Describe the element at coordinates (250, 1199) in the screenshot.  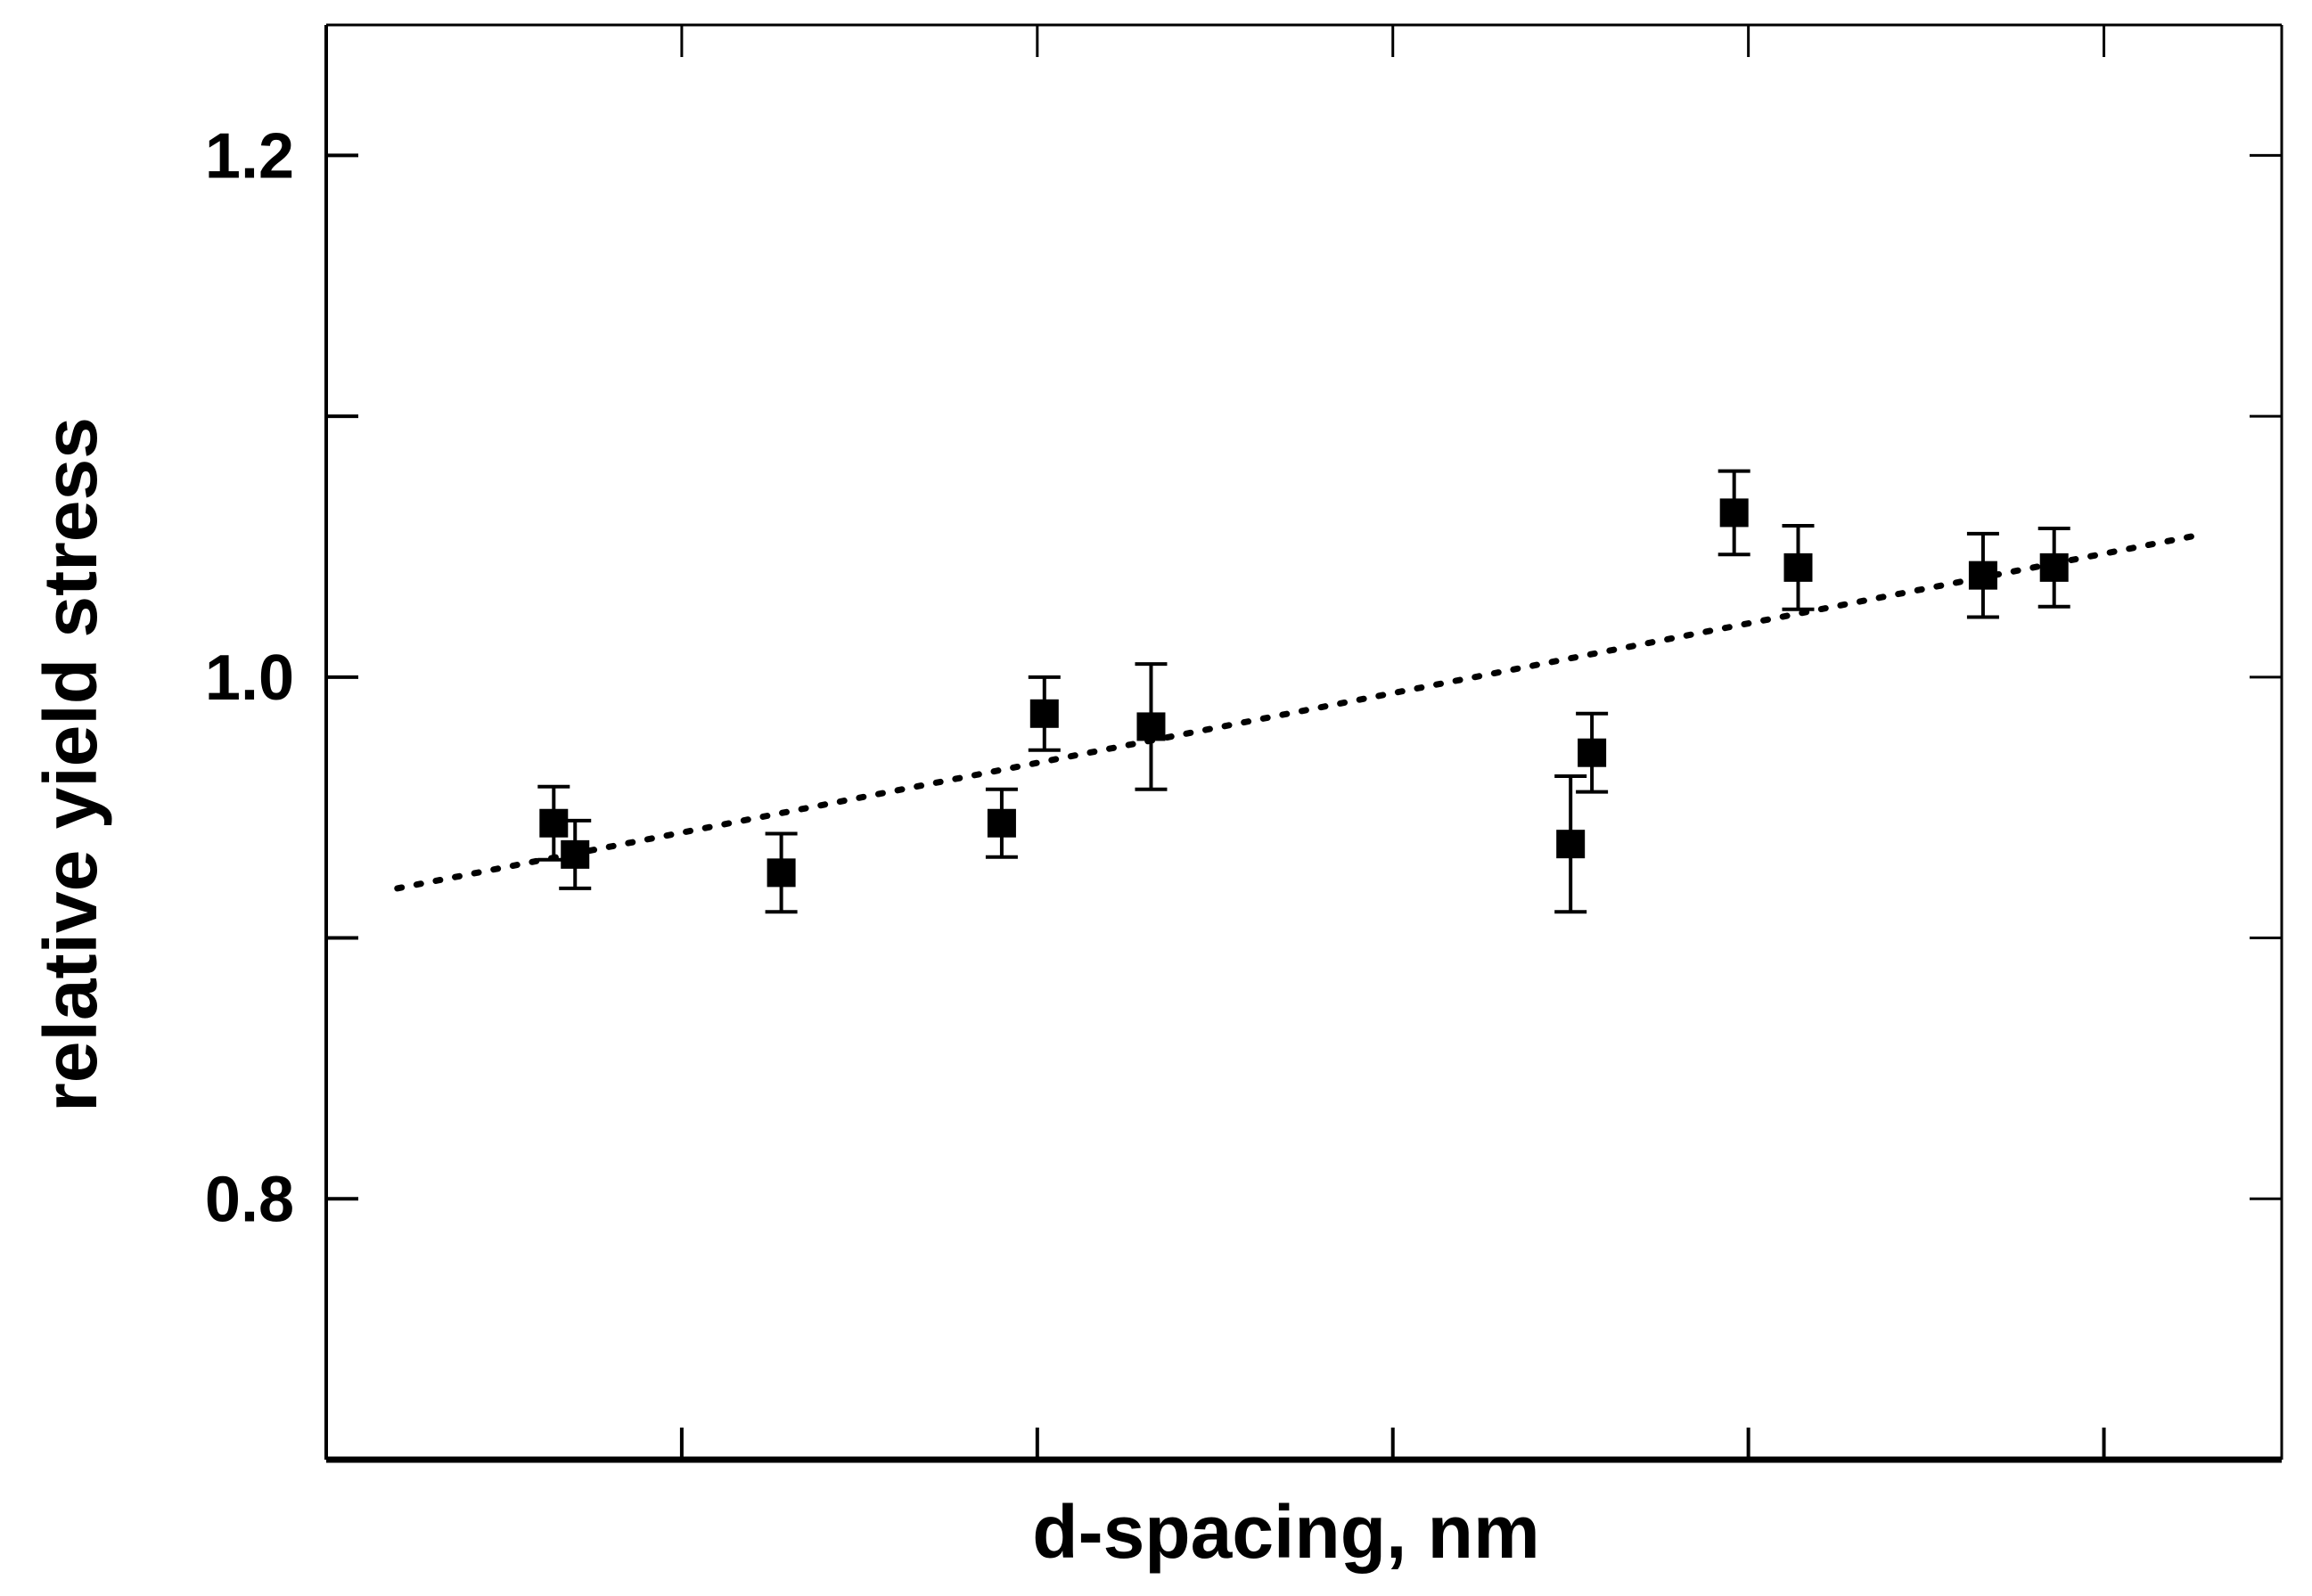
I see `y-tick-label: 0.8` at that location.